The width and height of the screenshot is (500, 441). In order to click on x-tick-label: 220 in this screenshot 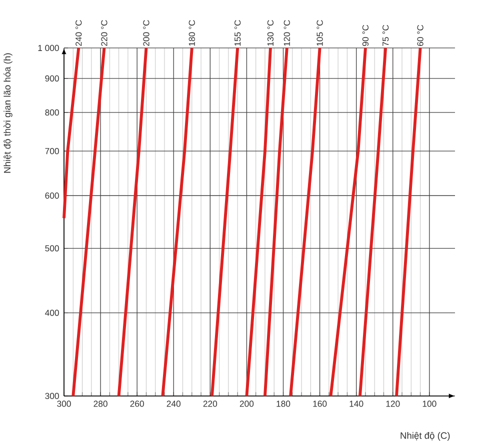, I will do `click(210, 403)`.